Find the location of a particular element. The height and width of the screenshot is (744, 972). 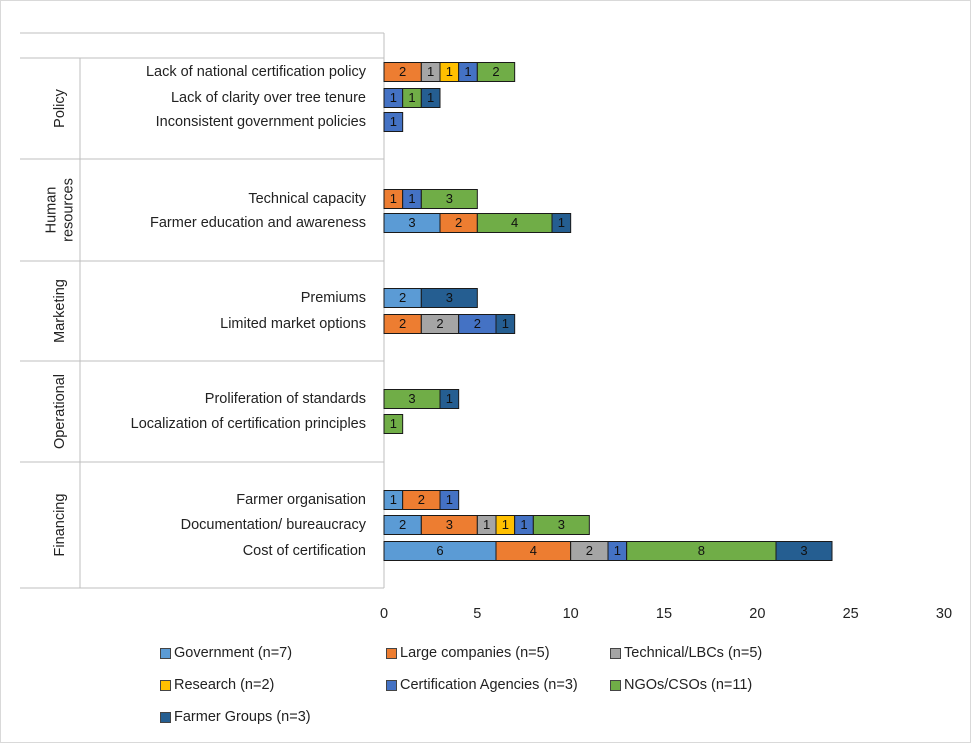

category-label-limited-market-options: Limited market options is located at coordinates (293, 324).